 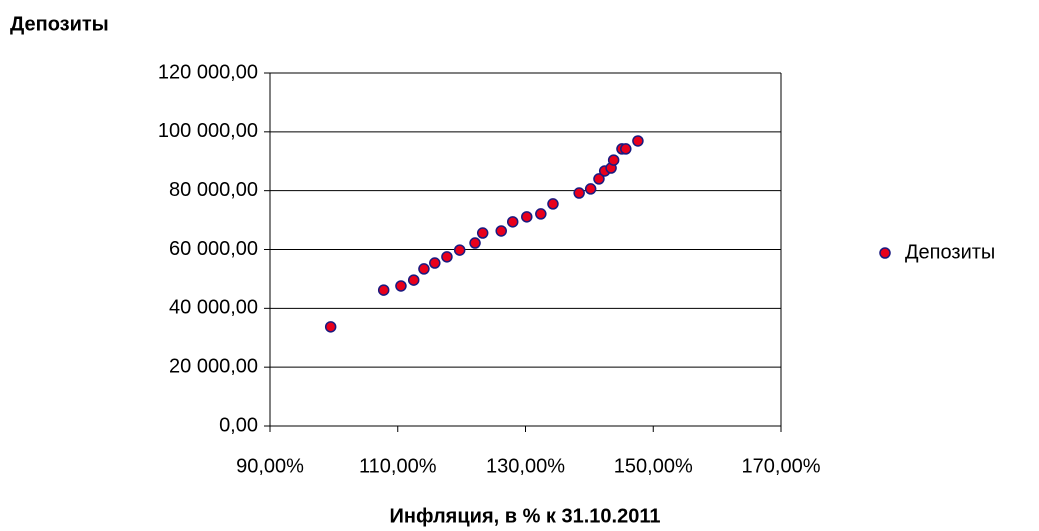 What do you see at coordinates (213, 366) in the screenshot?
I see `y-tick-label: 20 000,00` at bounding box center [213, 366].